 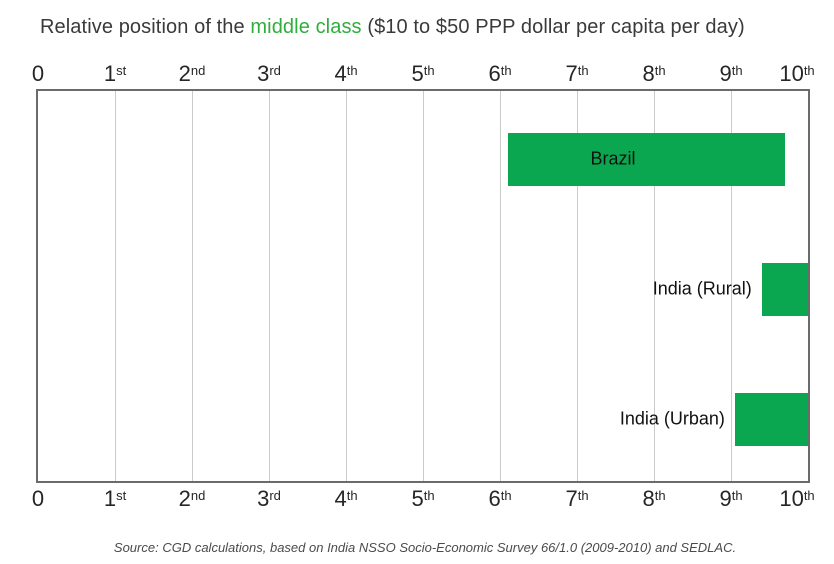 What do you see at coordinates (346, 73) in the screenshot?
I see `top-tick-4th: 4th` at bounding box center [346, 73].